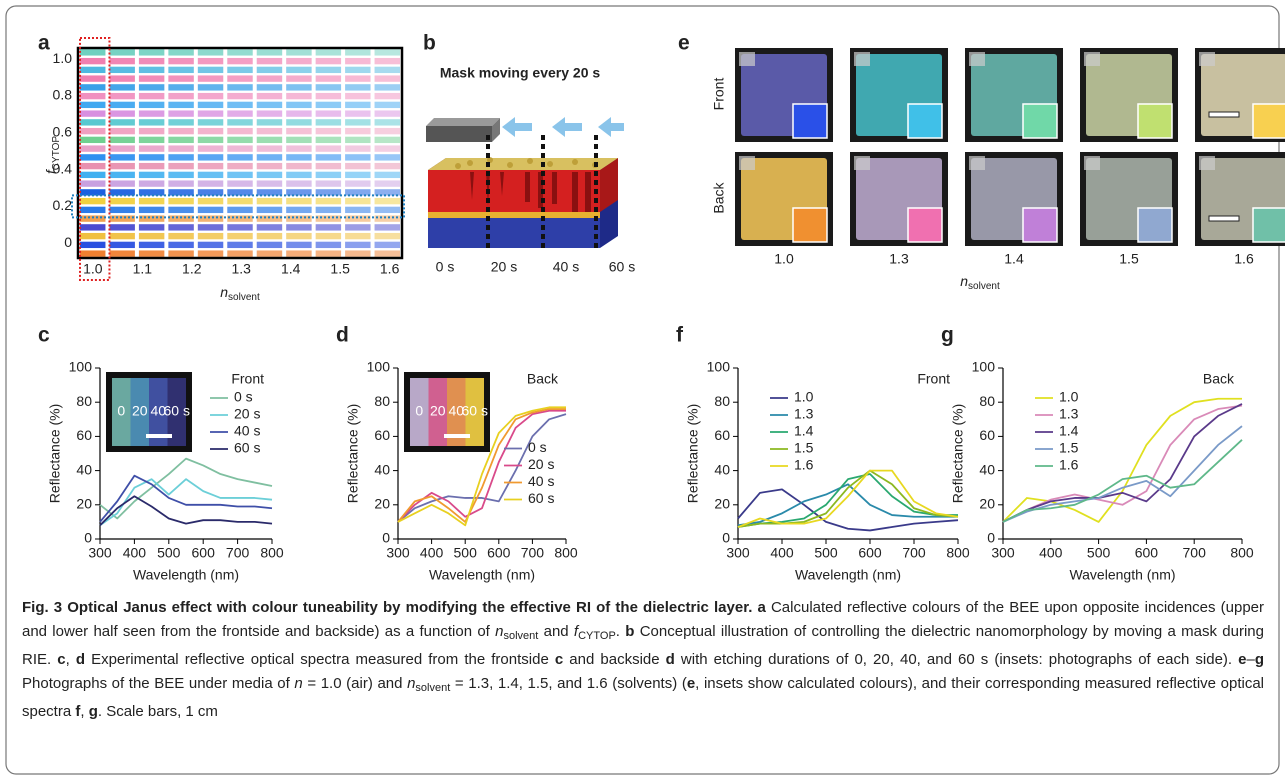 Image resolution: width=1285 pixels, height=780 pixels. What do you see at coordinates (520, 636) in the screenshot?
I see `caption-text: solvent` at bounding box center [520, 636].